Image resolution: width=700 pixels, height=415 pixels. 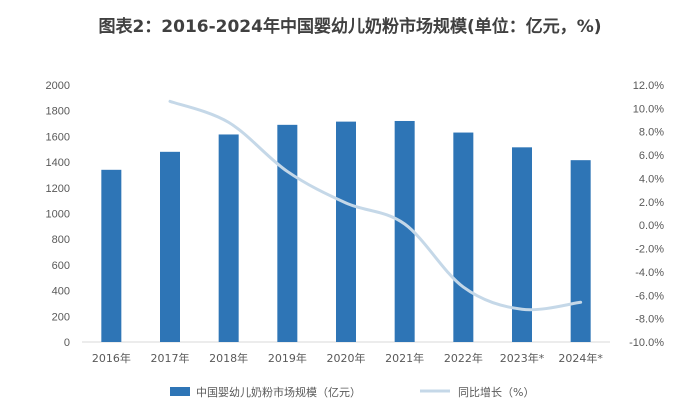 I want to click on left-tick-label: 1400, so click(x=58, y=163).